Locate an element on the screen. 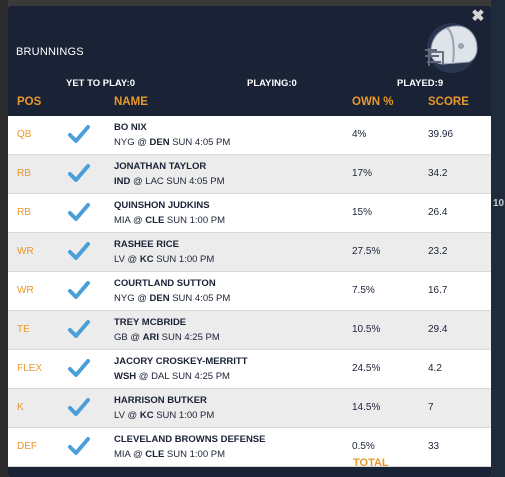 The height and width of the screenshot is (477, 505). player-score: 23.2 is located at coordinates (438, 251).